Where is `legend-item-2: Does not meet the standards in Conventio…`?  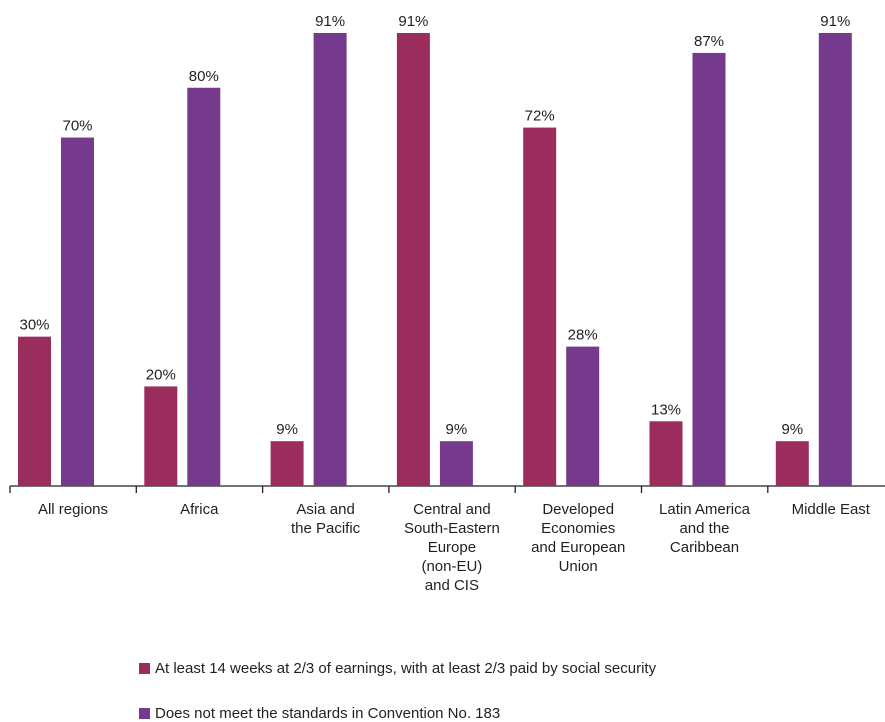
legend-item-2: Does not meet the standards in Conventio… is located at coordinates (319, 713).